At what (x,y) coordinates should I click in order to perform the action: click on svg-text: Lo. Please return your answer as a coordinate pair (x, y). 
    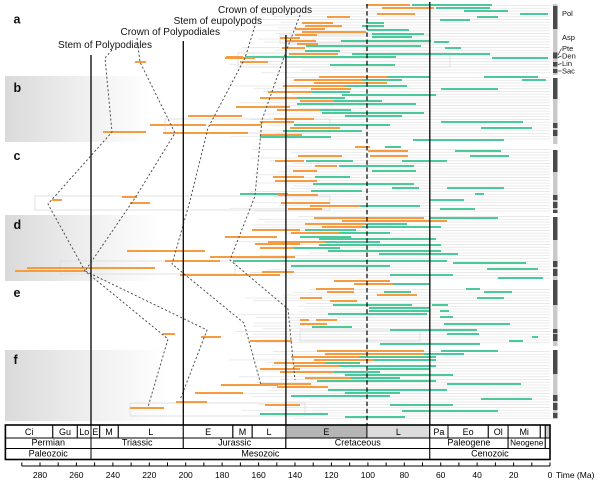
    Looking at the image, I should click on (84, 432).